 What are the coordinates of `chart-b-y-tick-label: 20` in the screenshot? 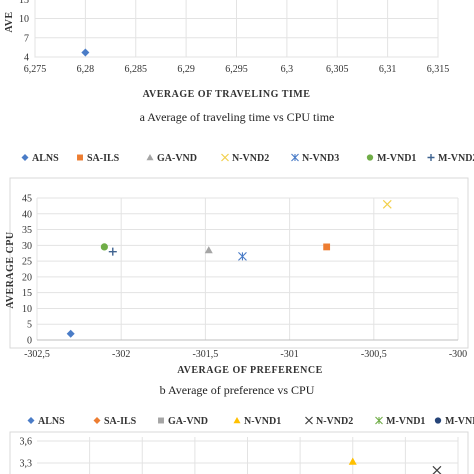 It's located at (27, 277).